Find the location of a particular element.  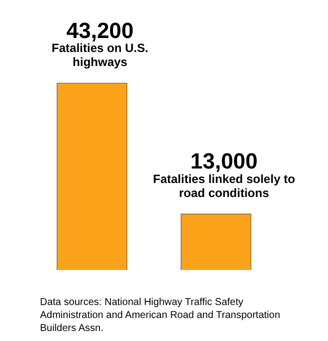

data-label: 43,200 is located at coordinates (100, 30).